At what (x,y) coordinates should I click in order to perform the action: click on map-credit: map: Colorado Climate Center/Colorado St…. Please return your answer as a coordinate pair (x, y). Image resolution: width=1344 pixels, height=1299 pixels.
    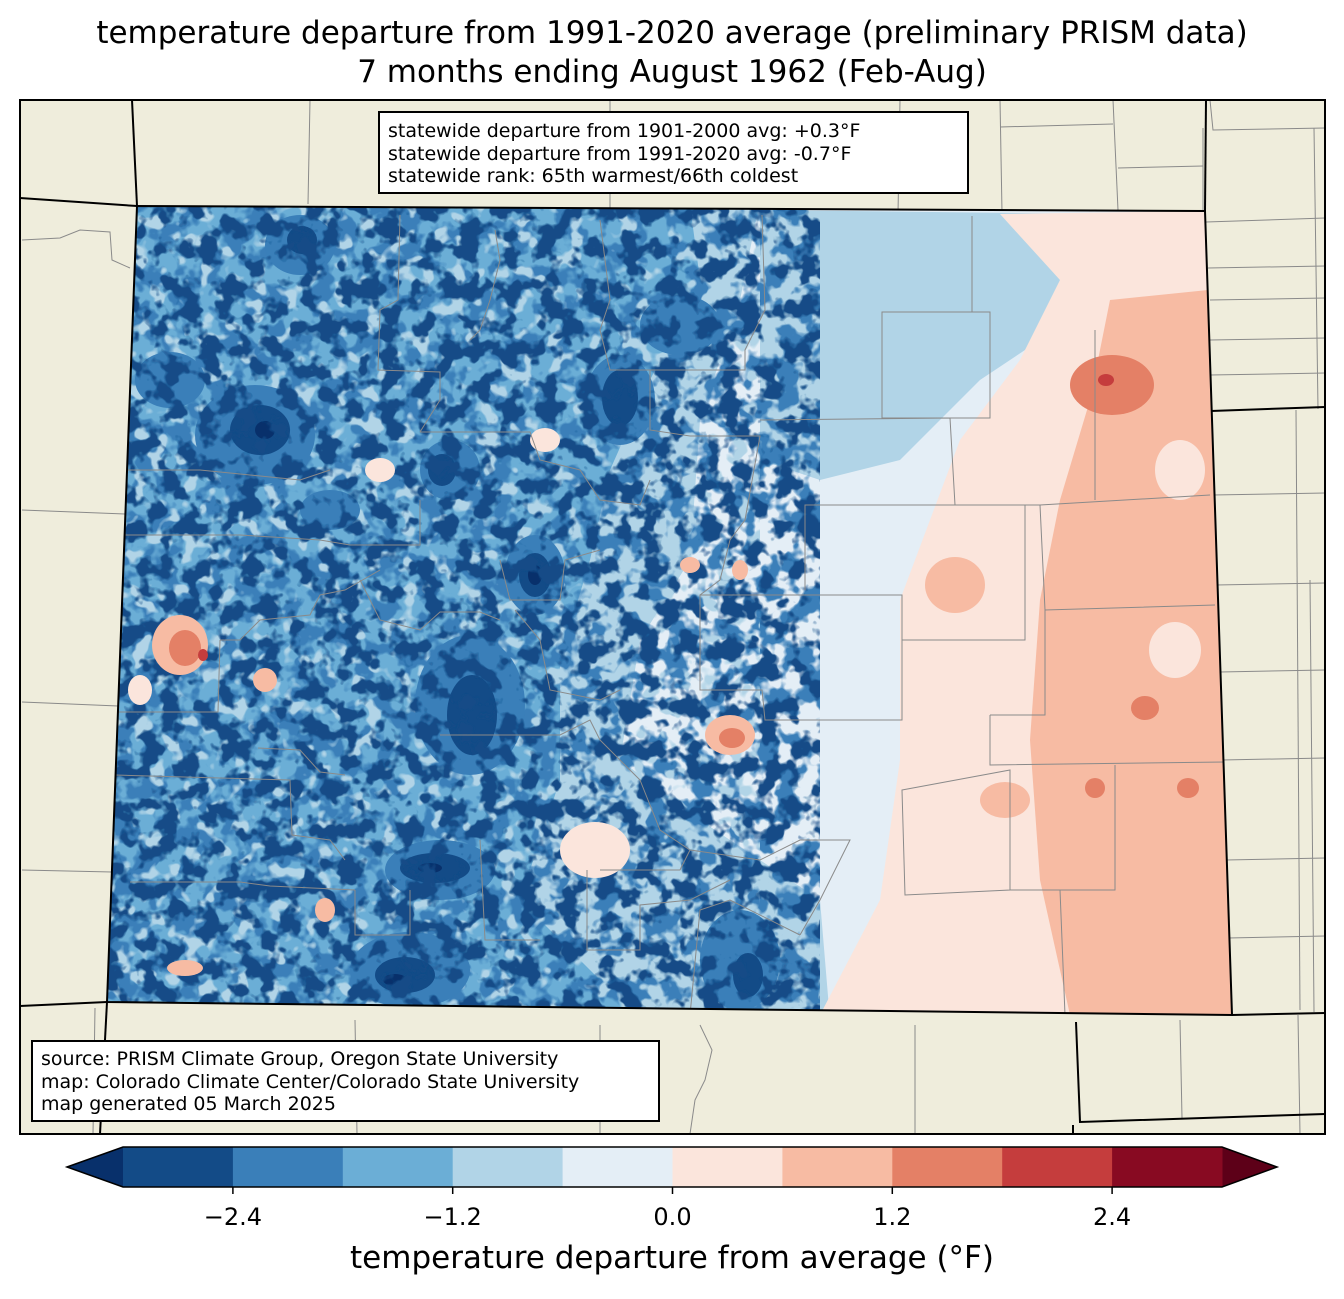
    Looking at the image, I should click on (310, 1081).